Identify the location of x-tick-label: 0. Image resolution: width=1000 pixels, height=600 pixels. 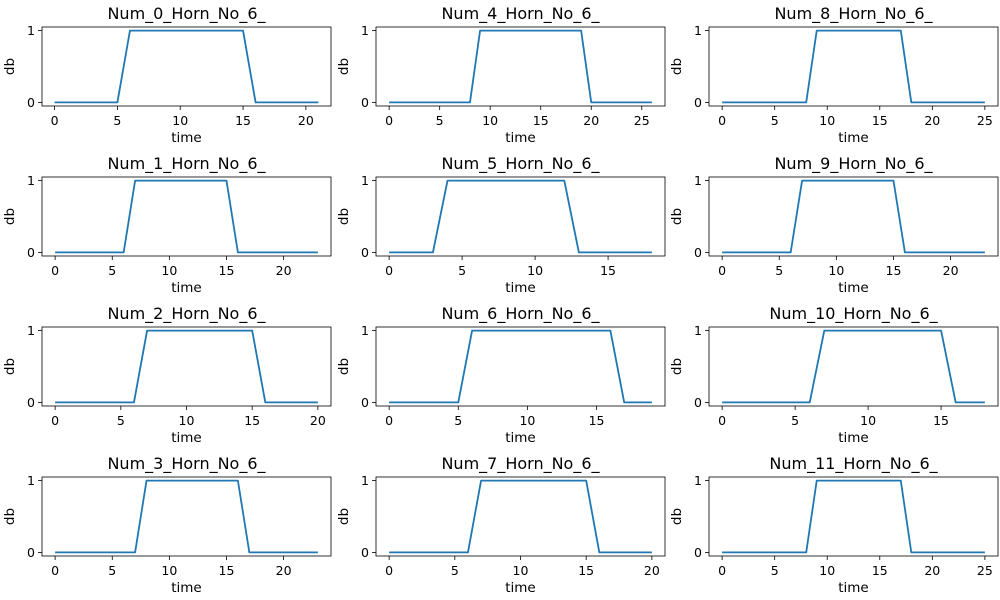
(55, 270).